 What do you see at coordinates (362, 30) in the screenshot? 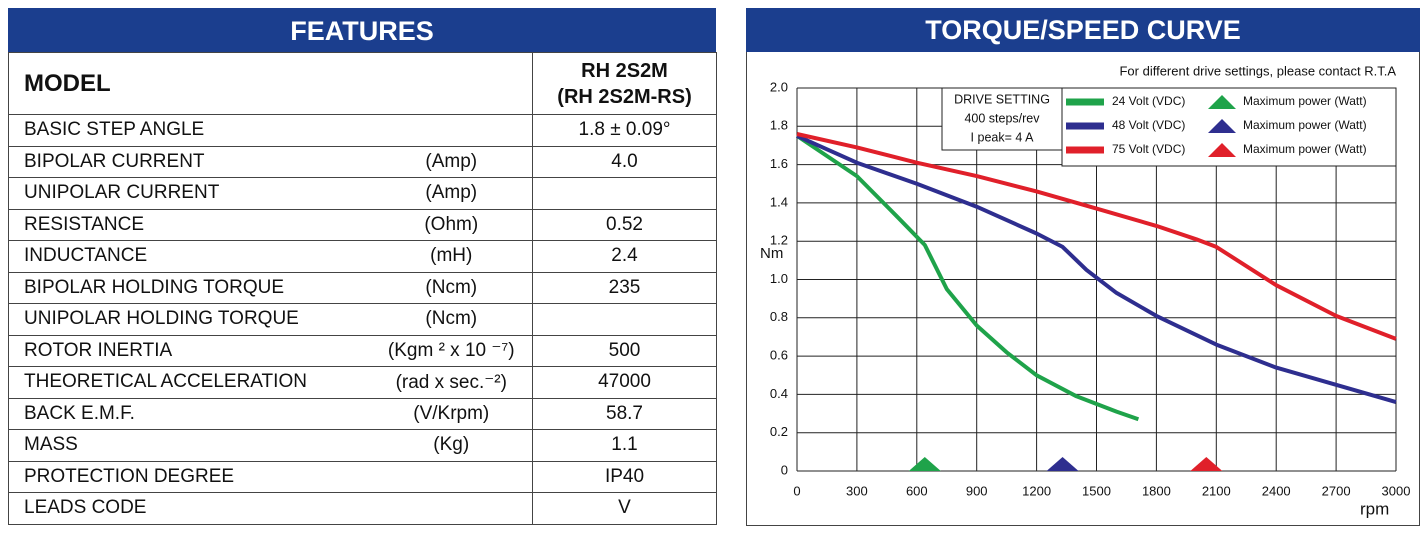
I see `panel-title: FEATURES` at bounding box center [362, 30].